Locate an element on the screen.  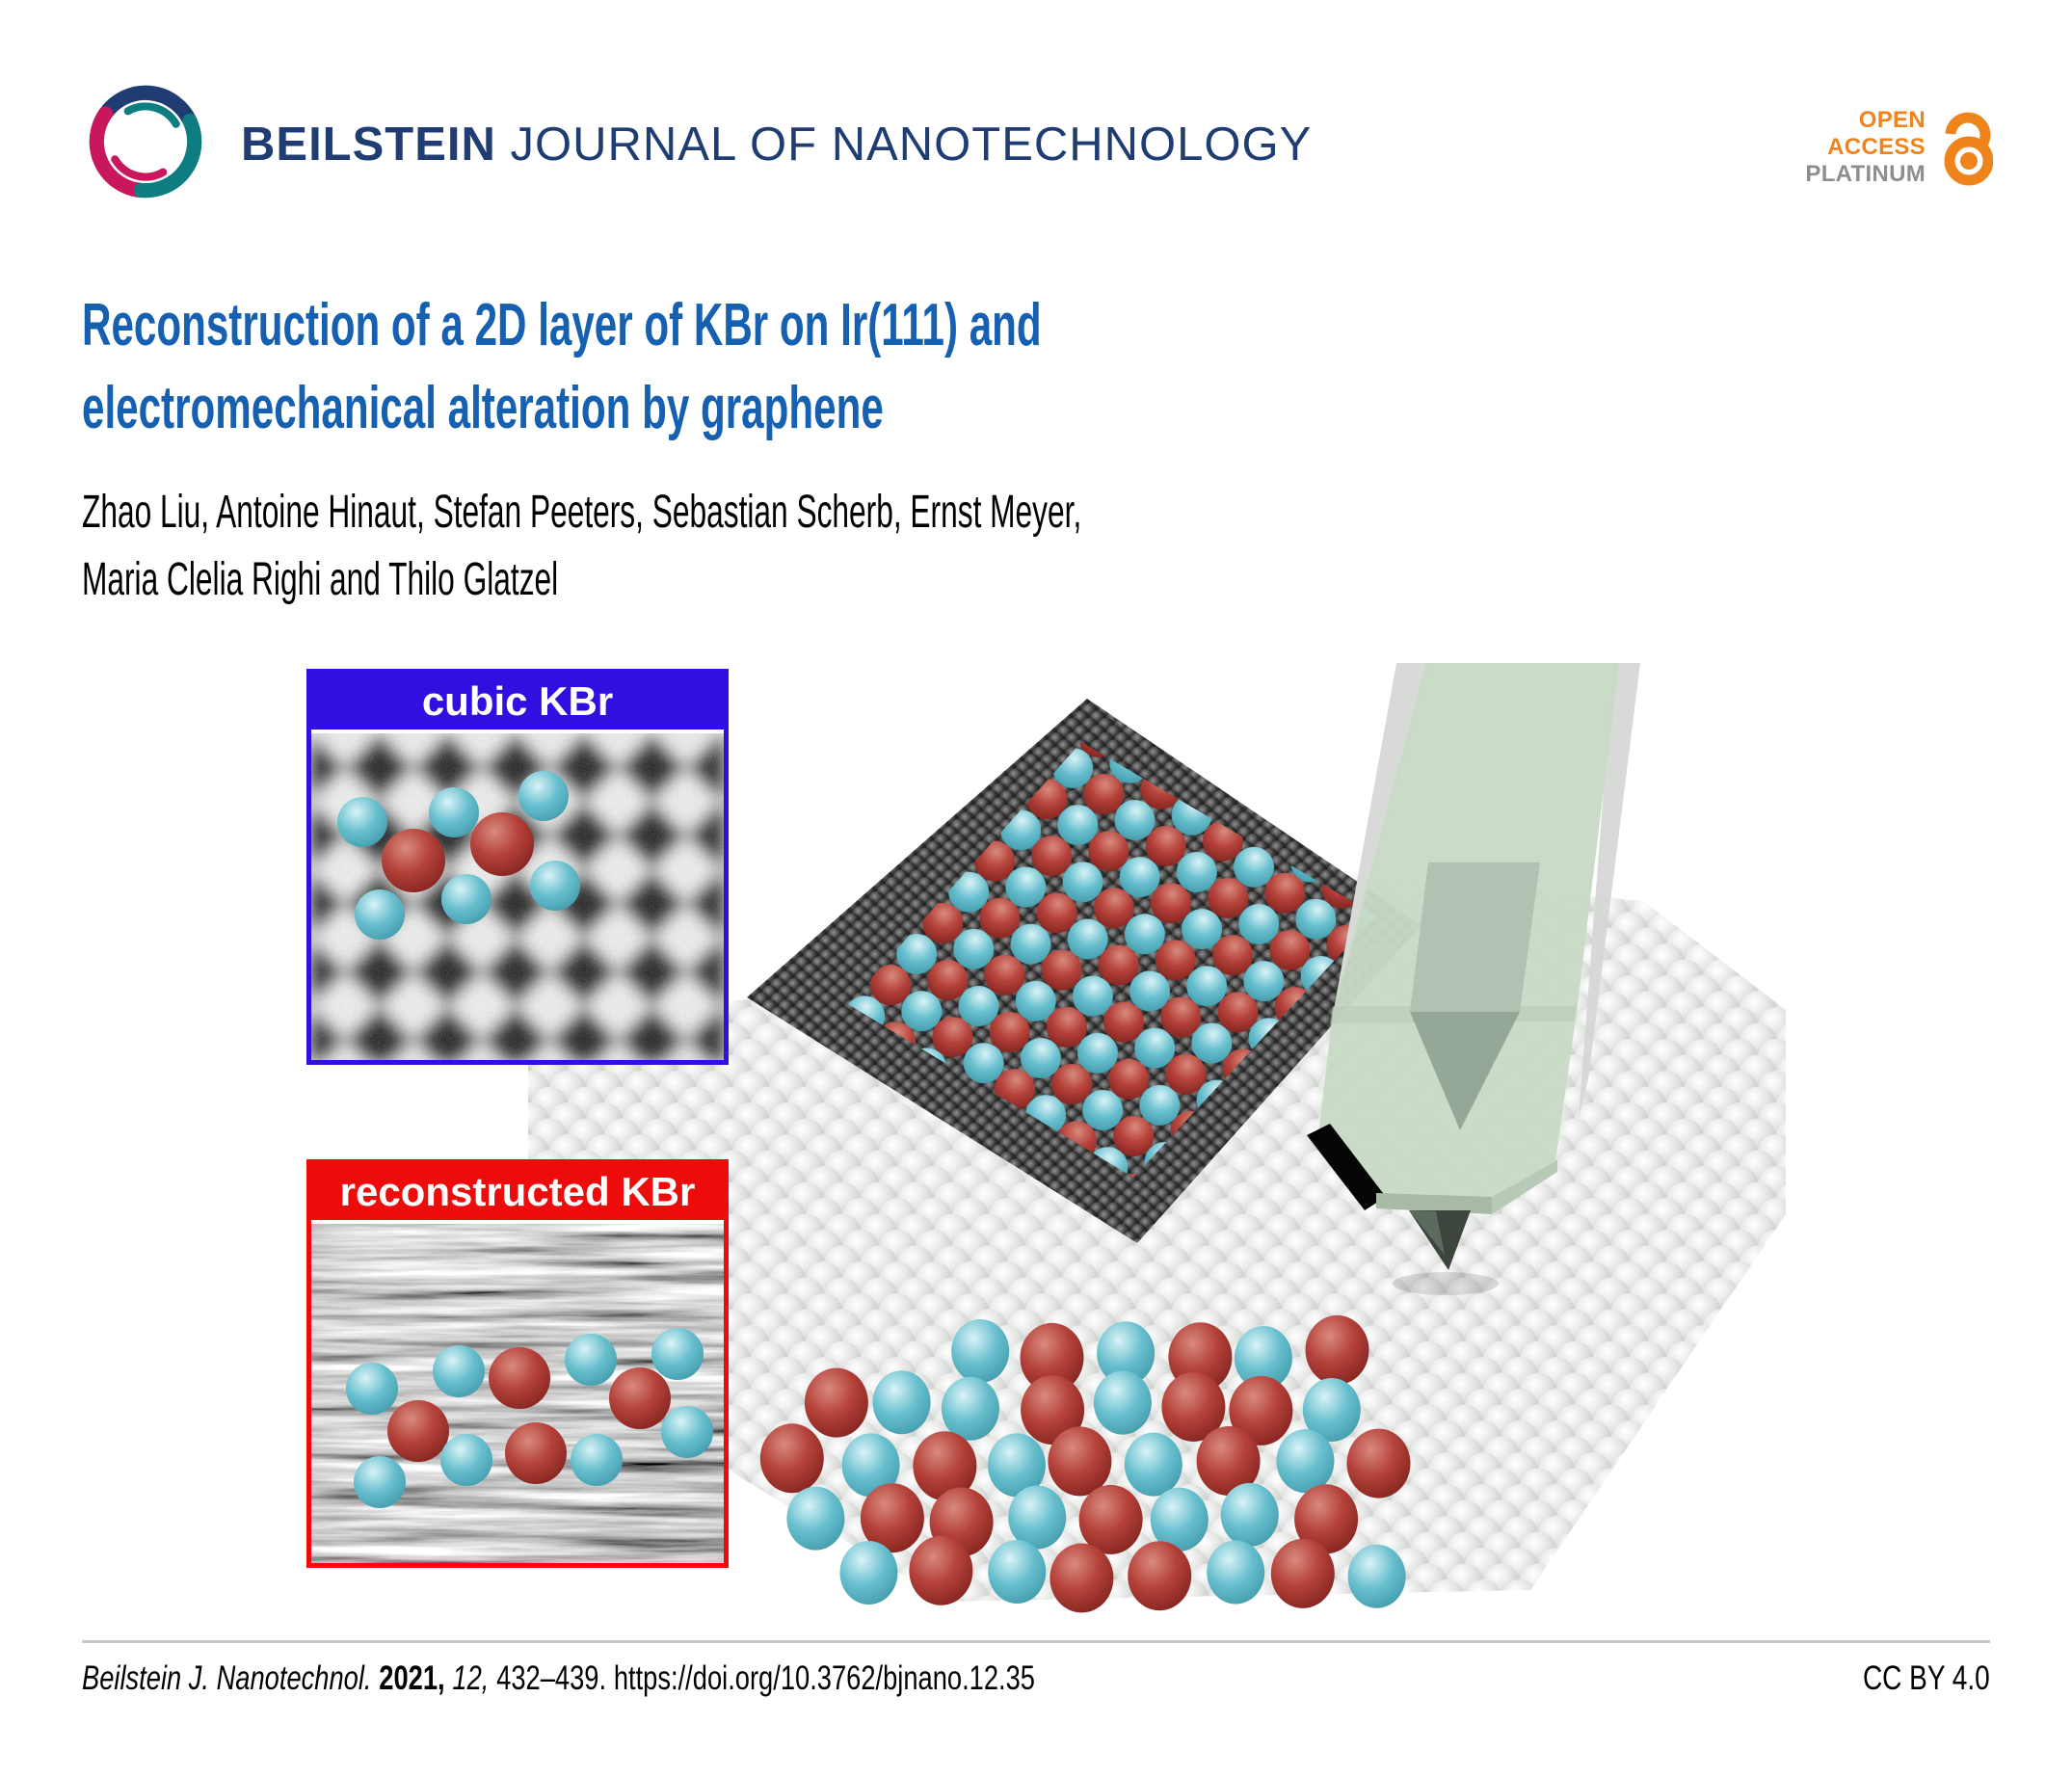
reconstructed-kbr-island is located at coordinates (1085, 1464).